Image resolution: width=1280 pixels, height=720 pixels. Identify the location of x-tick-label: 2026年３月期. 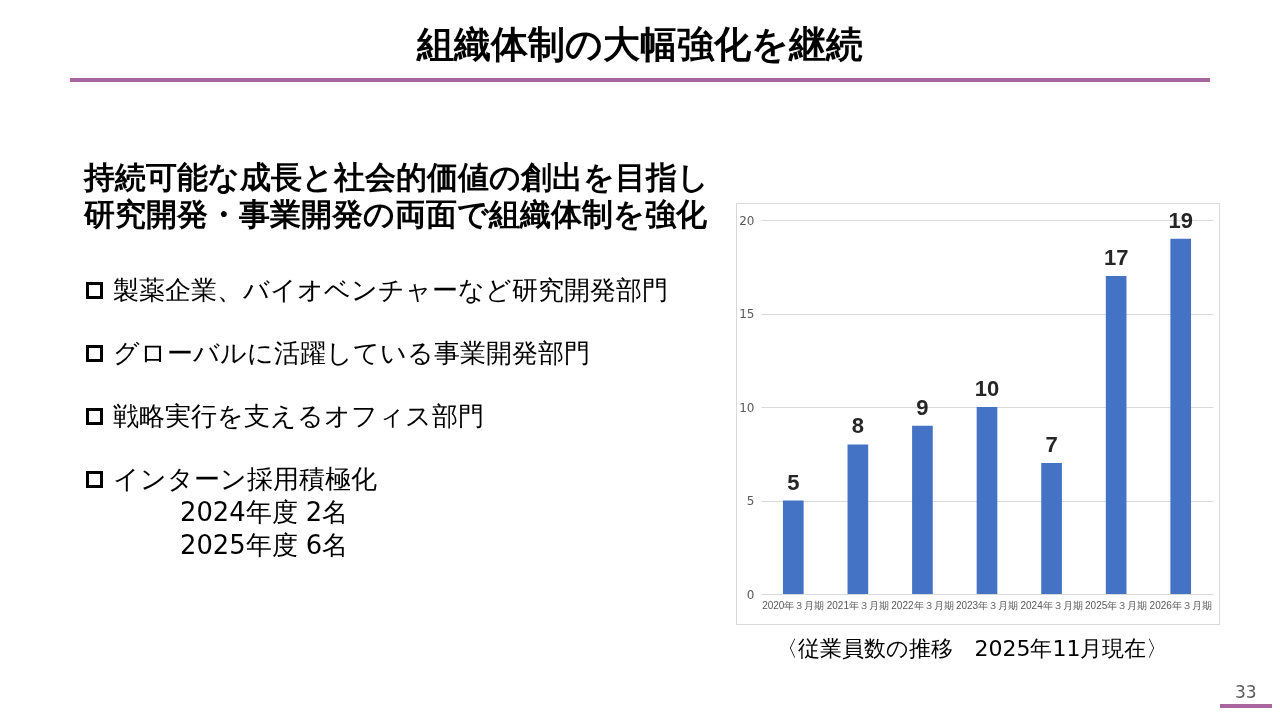
(1180, 605).